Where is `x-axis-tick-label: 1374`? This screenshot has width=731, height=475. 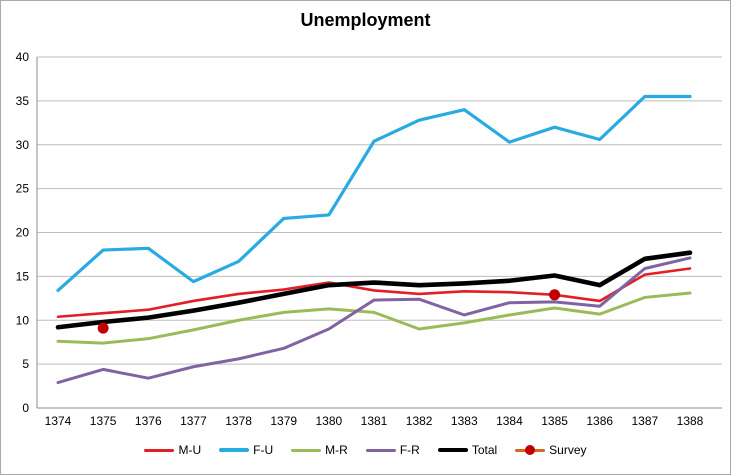
x-axis-tick-label: 1374 is located at coordinates (58, 421).